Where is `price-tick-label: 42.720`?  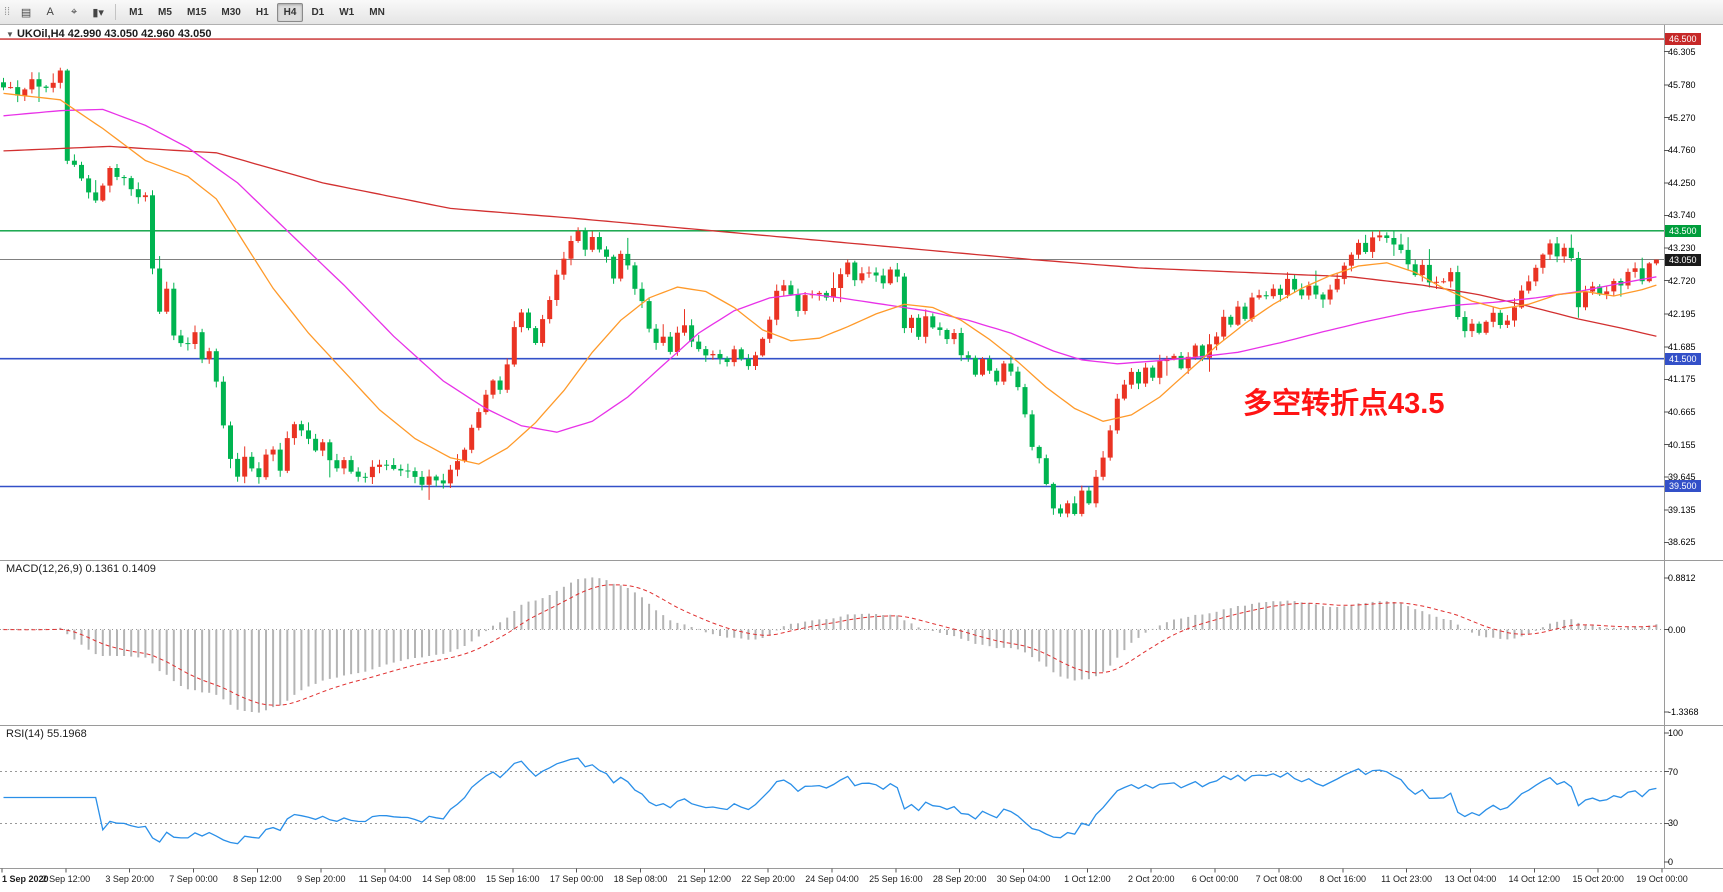 price-tick-label: 42.720 is located at coordinates (1682, 280).